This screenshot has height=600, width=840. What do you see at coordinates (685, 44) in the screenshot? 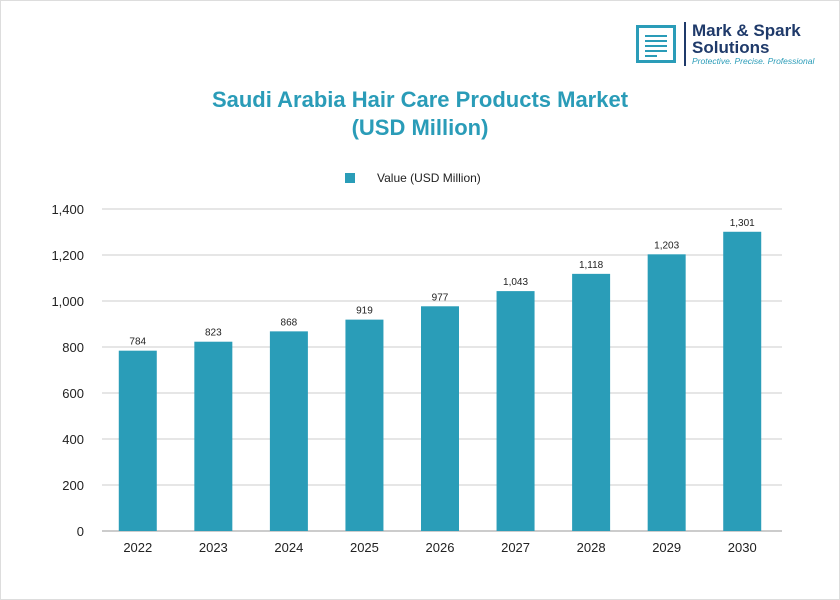
I see `logo-divider` at bounding box center [685, 44].